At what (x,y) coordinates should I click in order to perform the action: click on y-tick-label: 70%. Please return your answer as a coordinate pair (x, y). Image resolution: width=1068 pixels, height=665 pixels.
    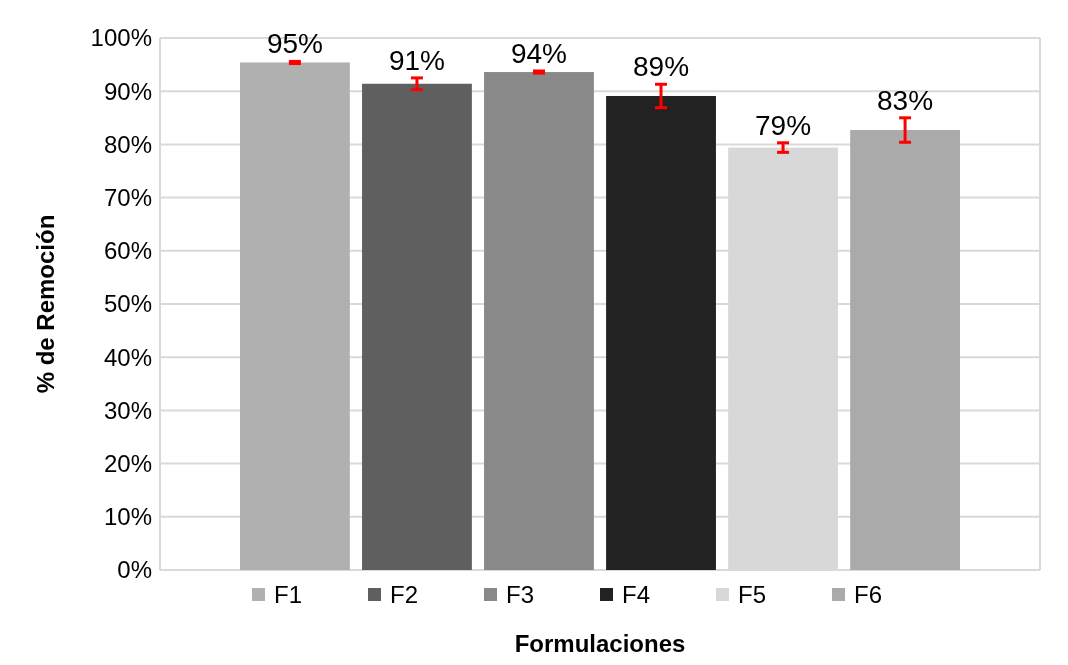
    Looking at the image, I should click on (127, 197).